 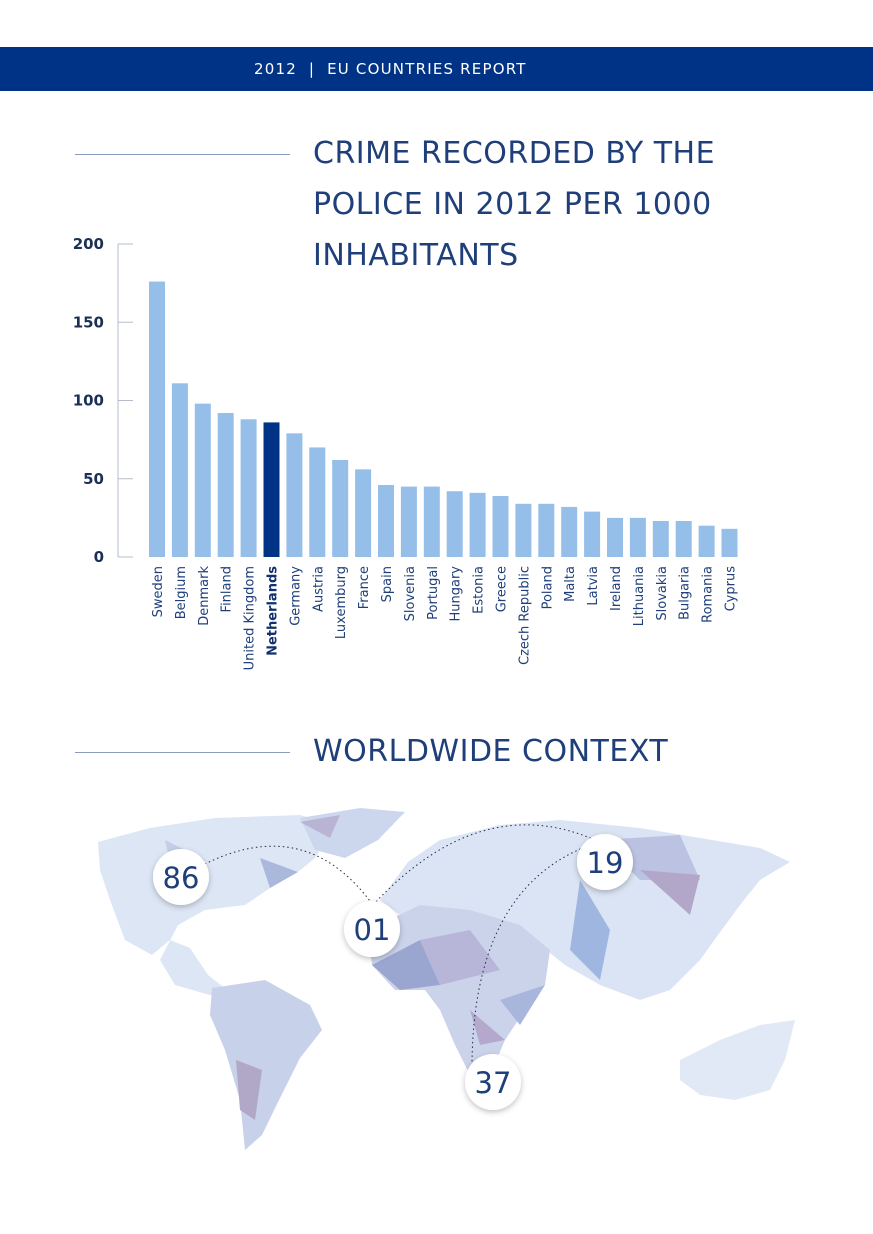 What do you see at coordinates (99, 557) in the screenshot?
I see `y-tick-label: 0` at bounding box center [99, 557].